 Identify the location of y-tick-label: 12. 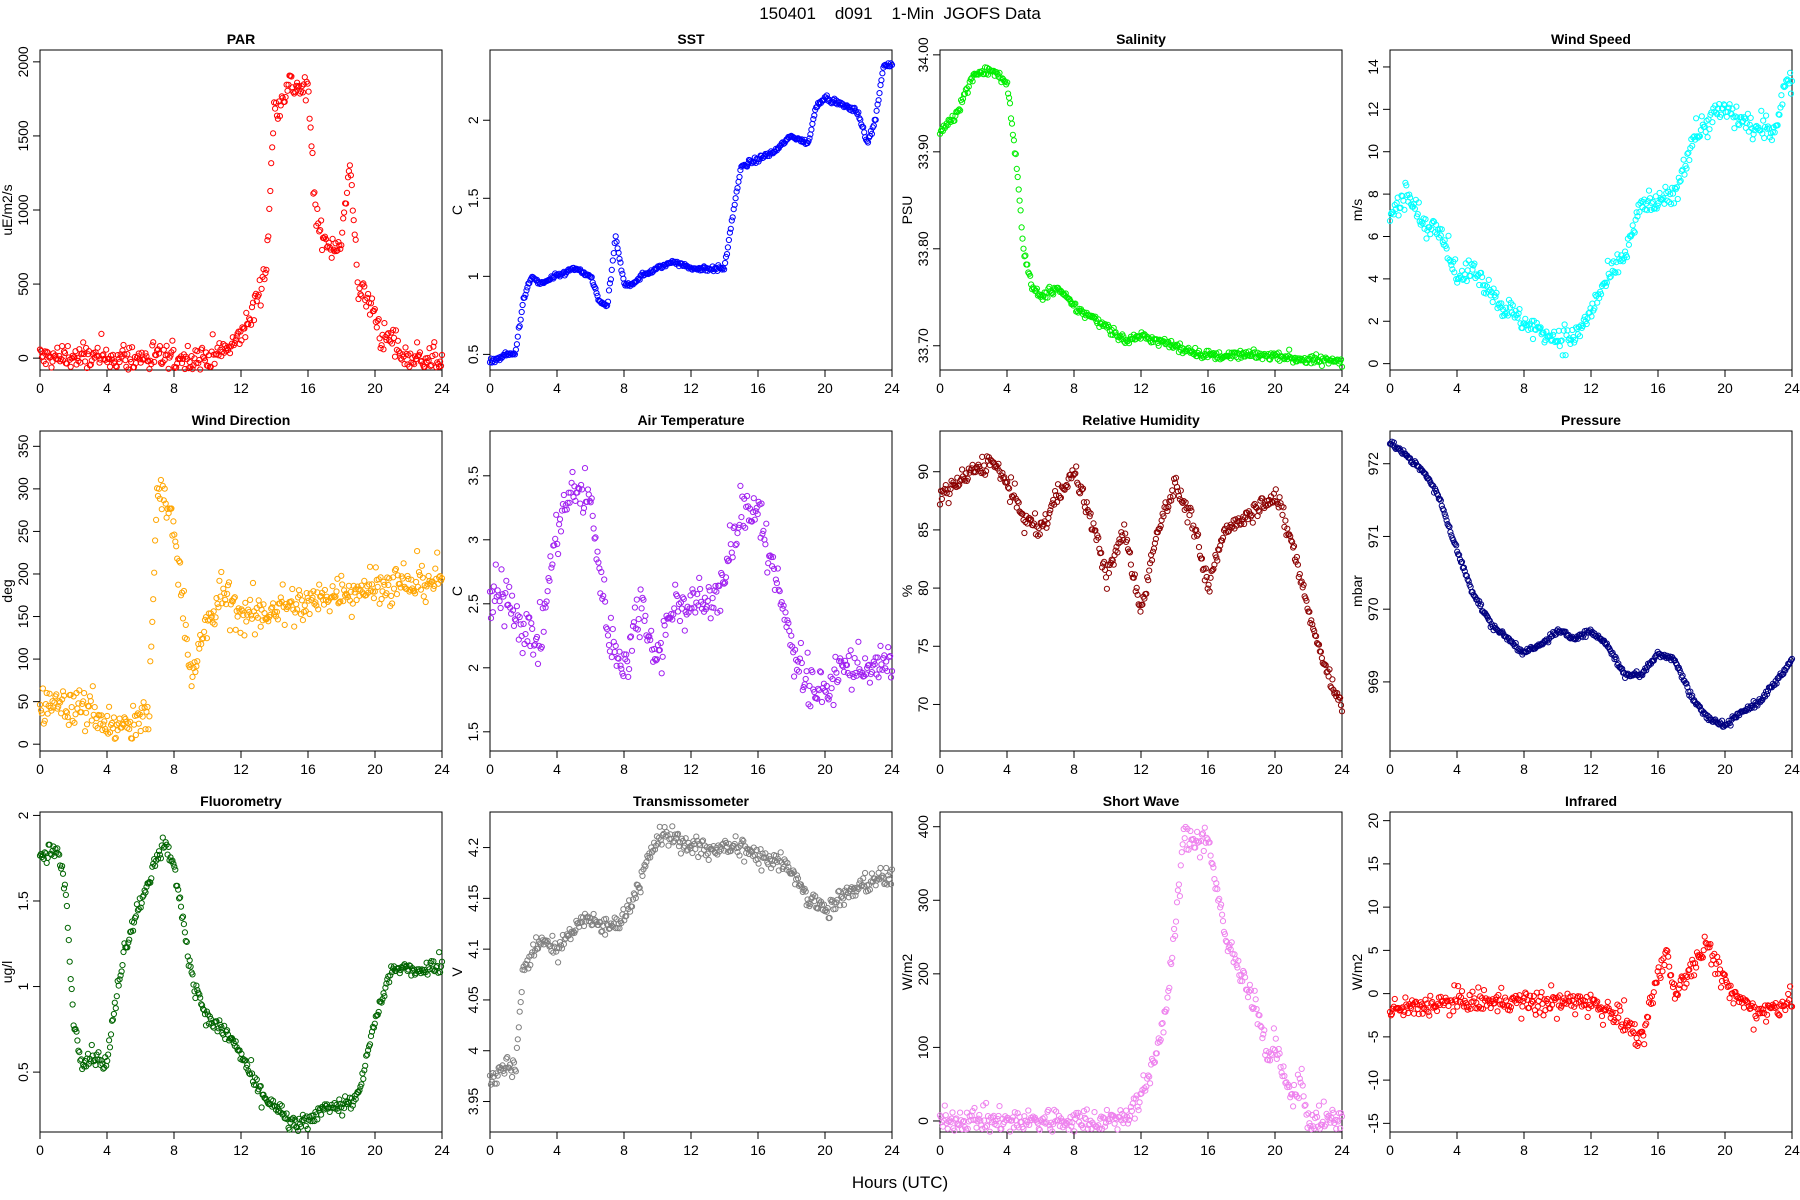
(1373, 109).